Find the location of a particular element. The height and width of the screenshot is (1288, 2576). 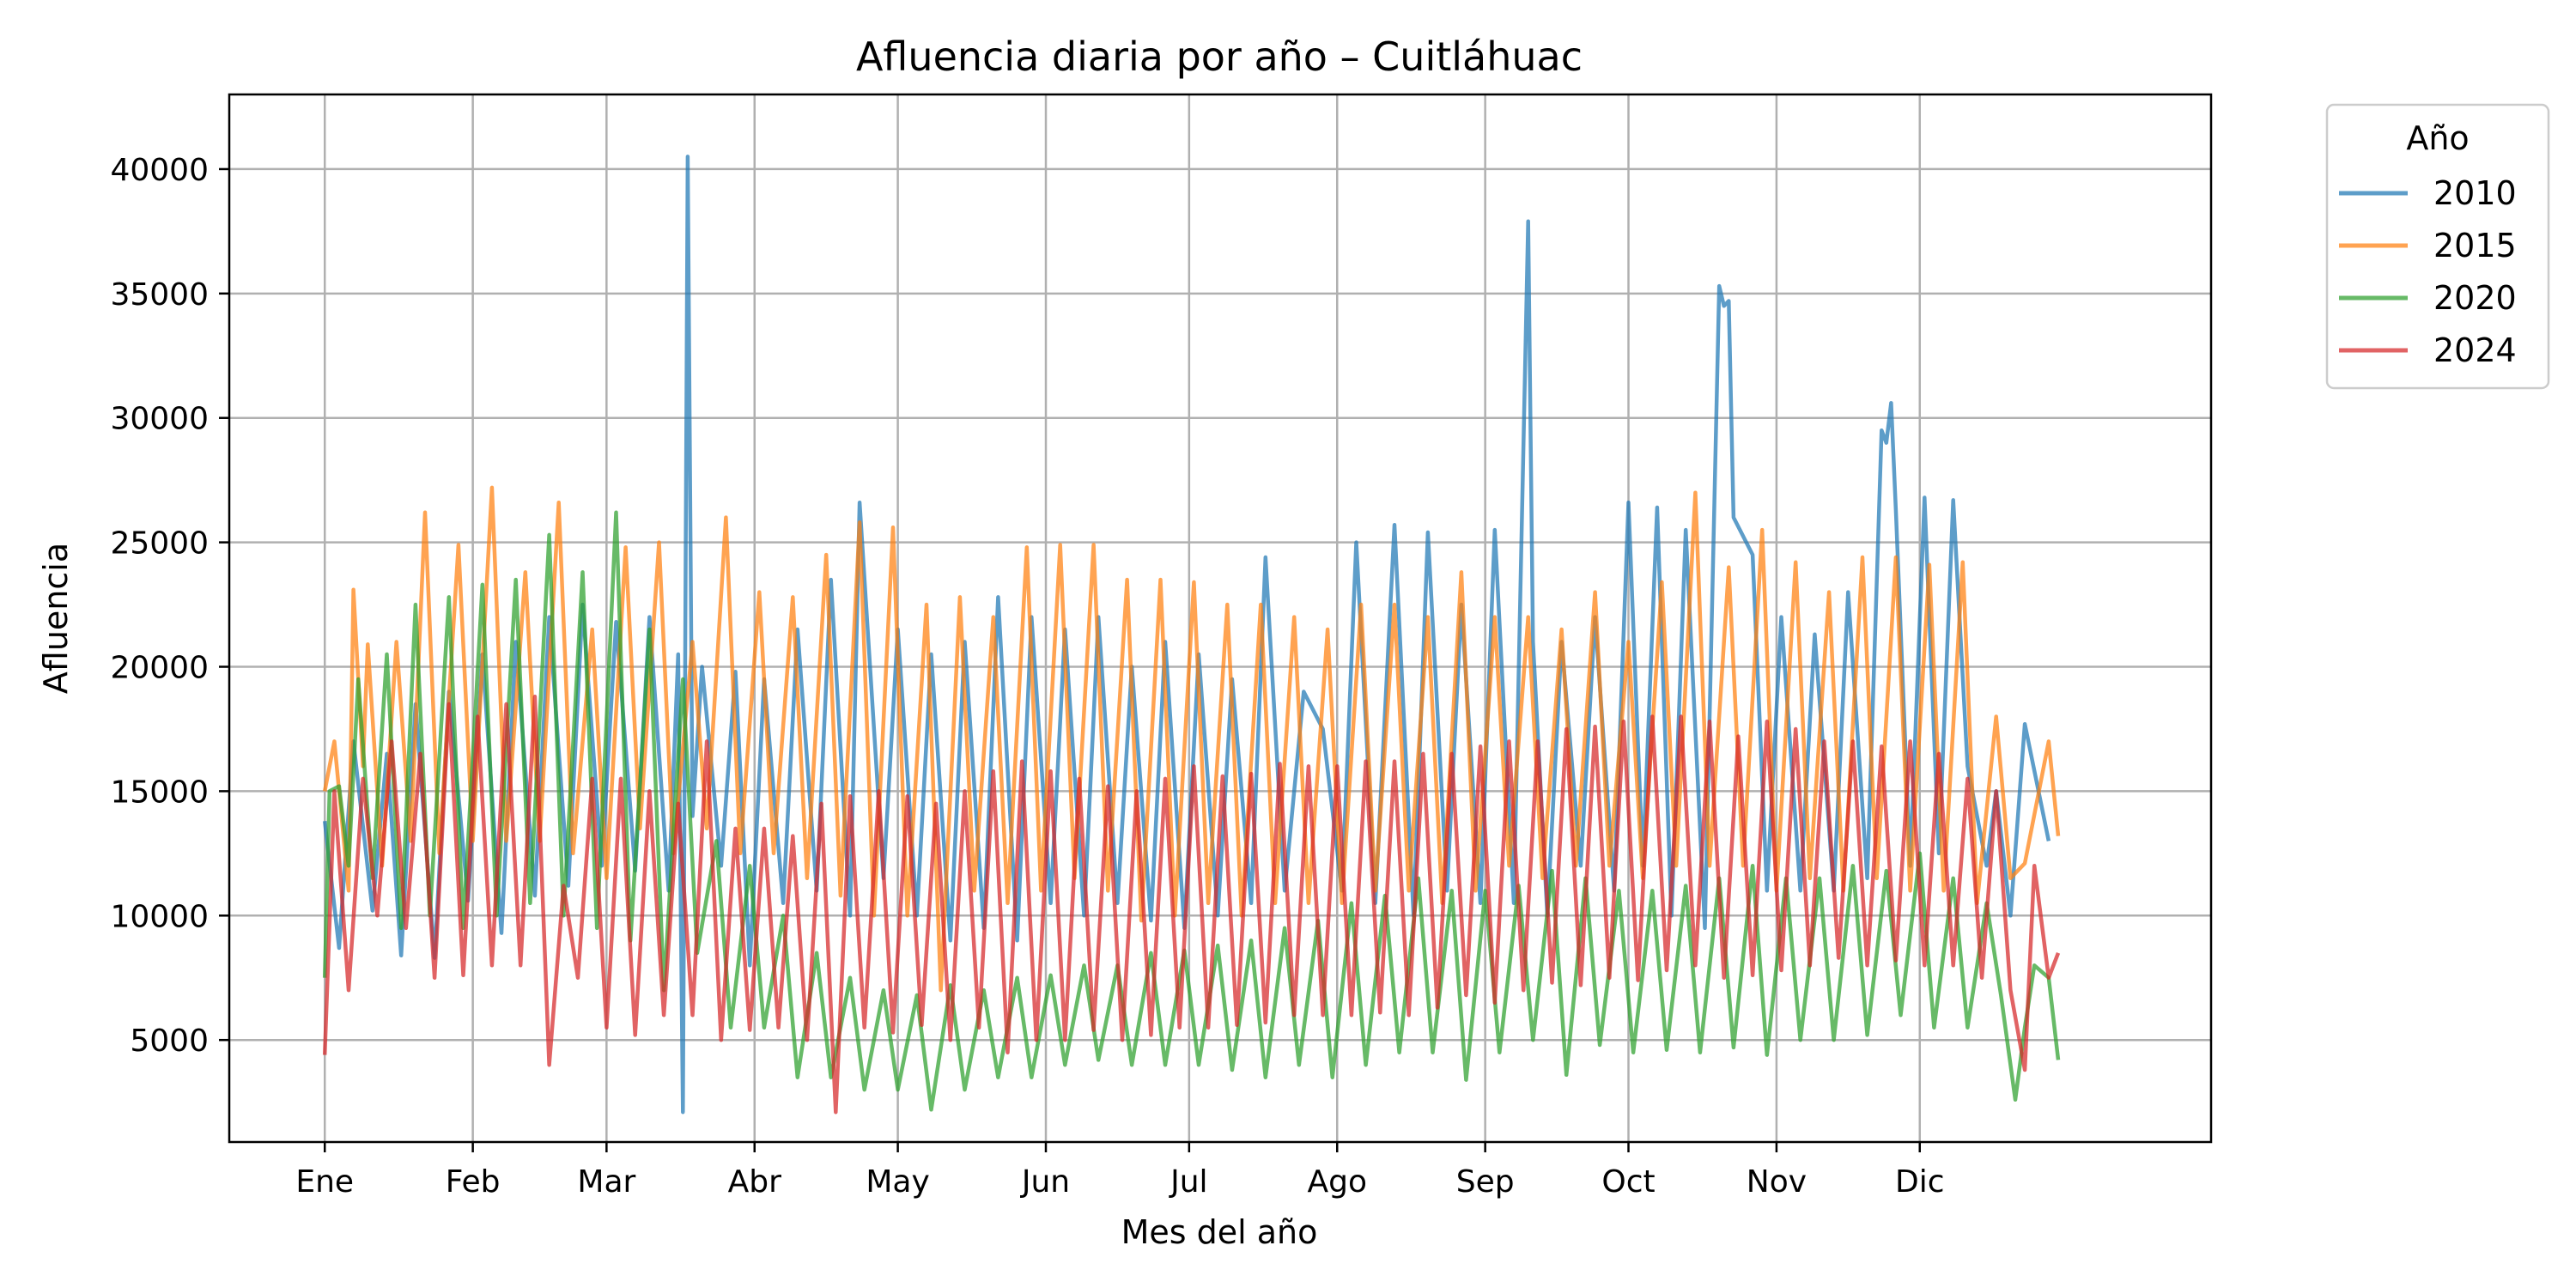

y-tick-label: 5000 is located at coordinates (170, 1041).